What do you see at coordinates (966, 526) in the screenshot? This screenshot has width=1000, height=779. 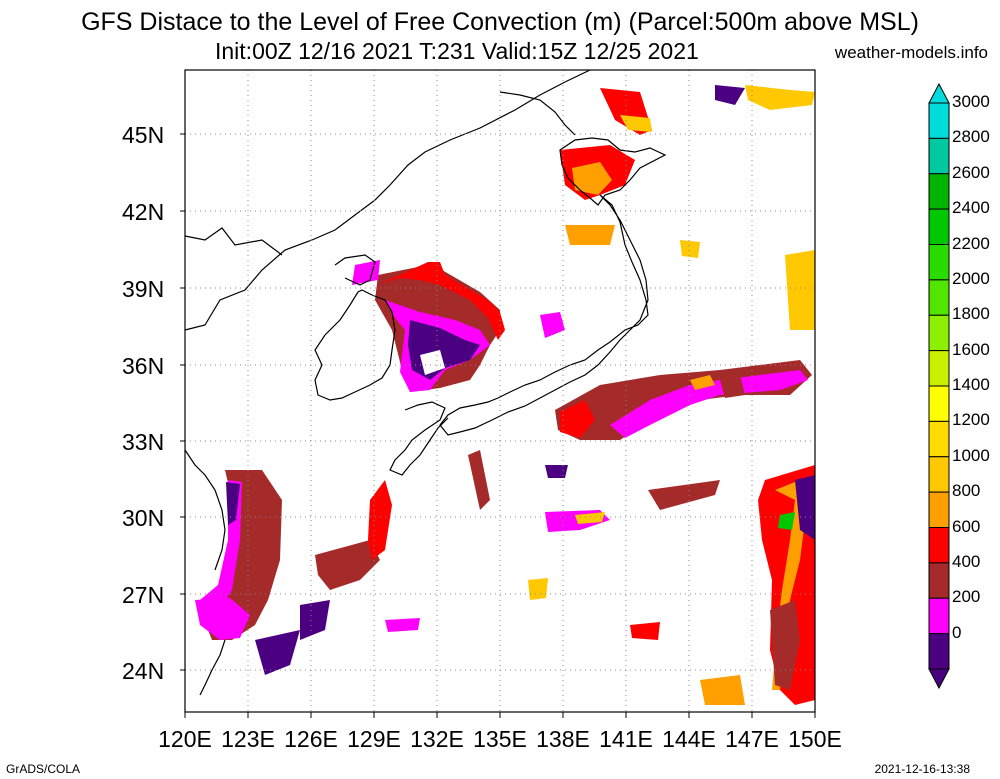 I see `colorbar-label: 600` at bounding box center [966, 526].